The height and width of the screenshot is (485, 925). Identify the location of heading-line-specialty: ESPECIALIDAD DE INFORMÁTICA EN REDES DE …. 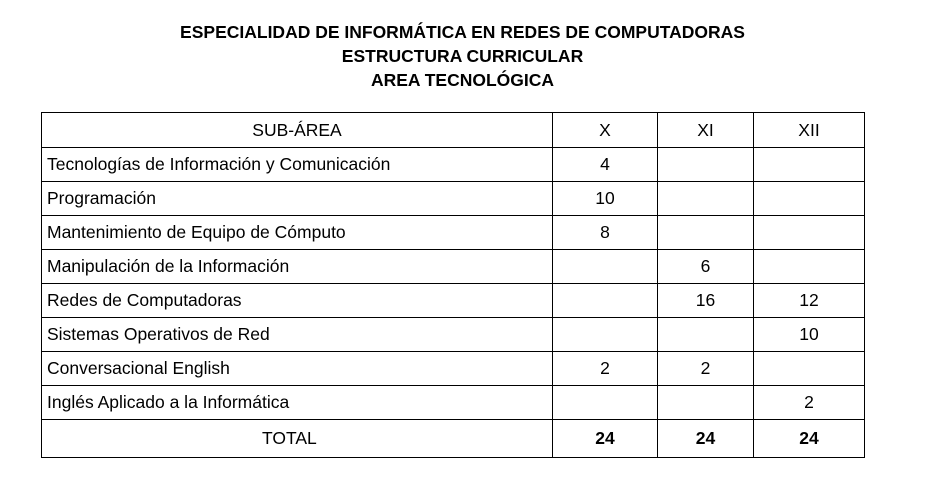
(462, 32).